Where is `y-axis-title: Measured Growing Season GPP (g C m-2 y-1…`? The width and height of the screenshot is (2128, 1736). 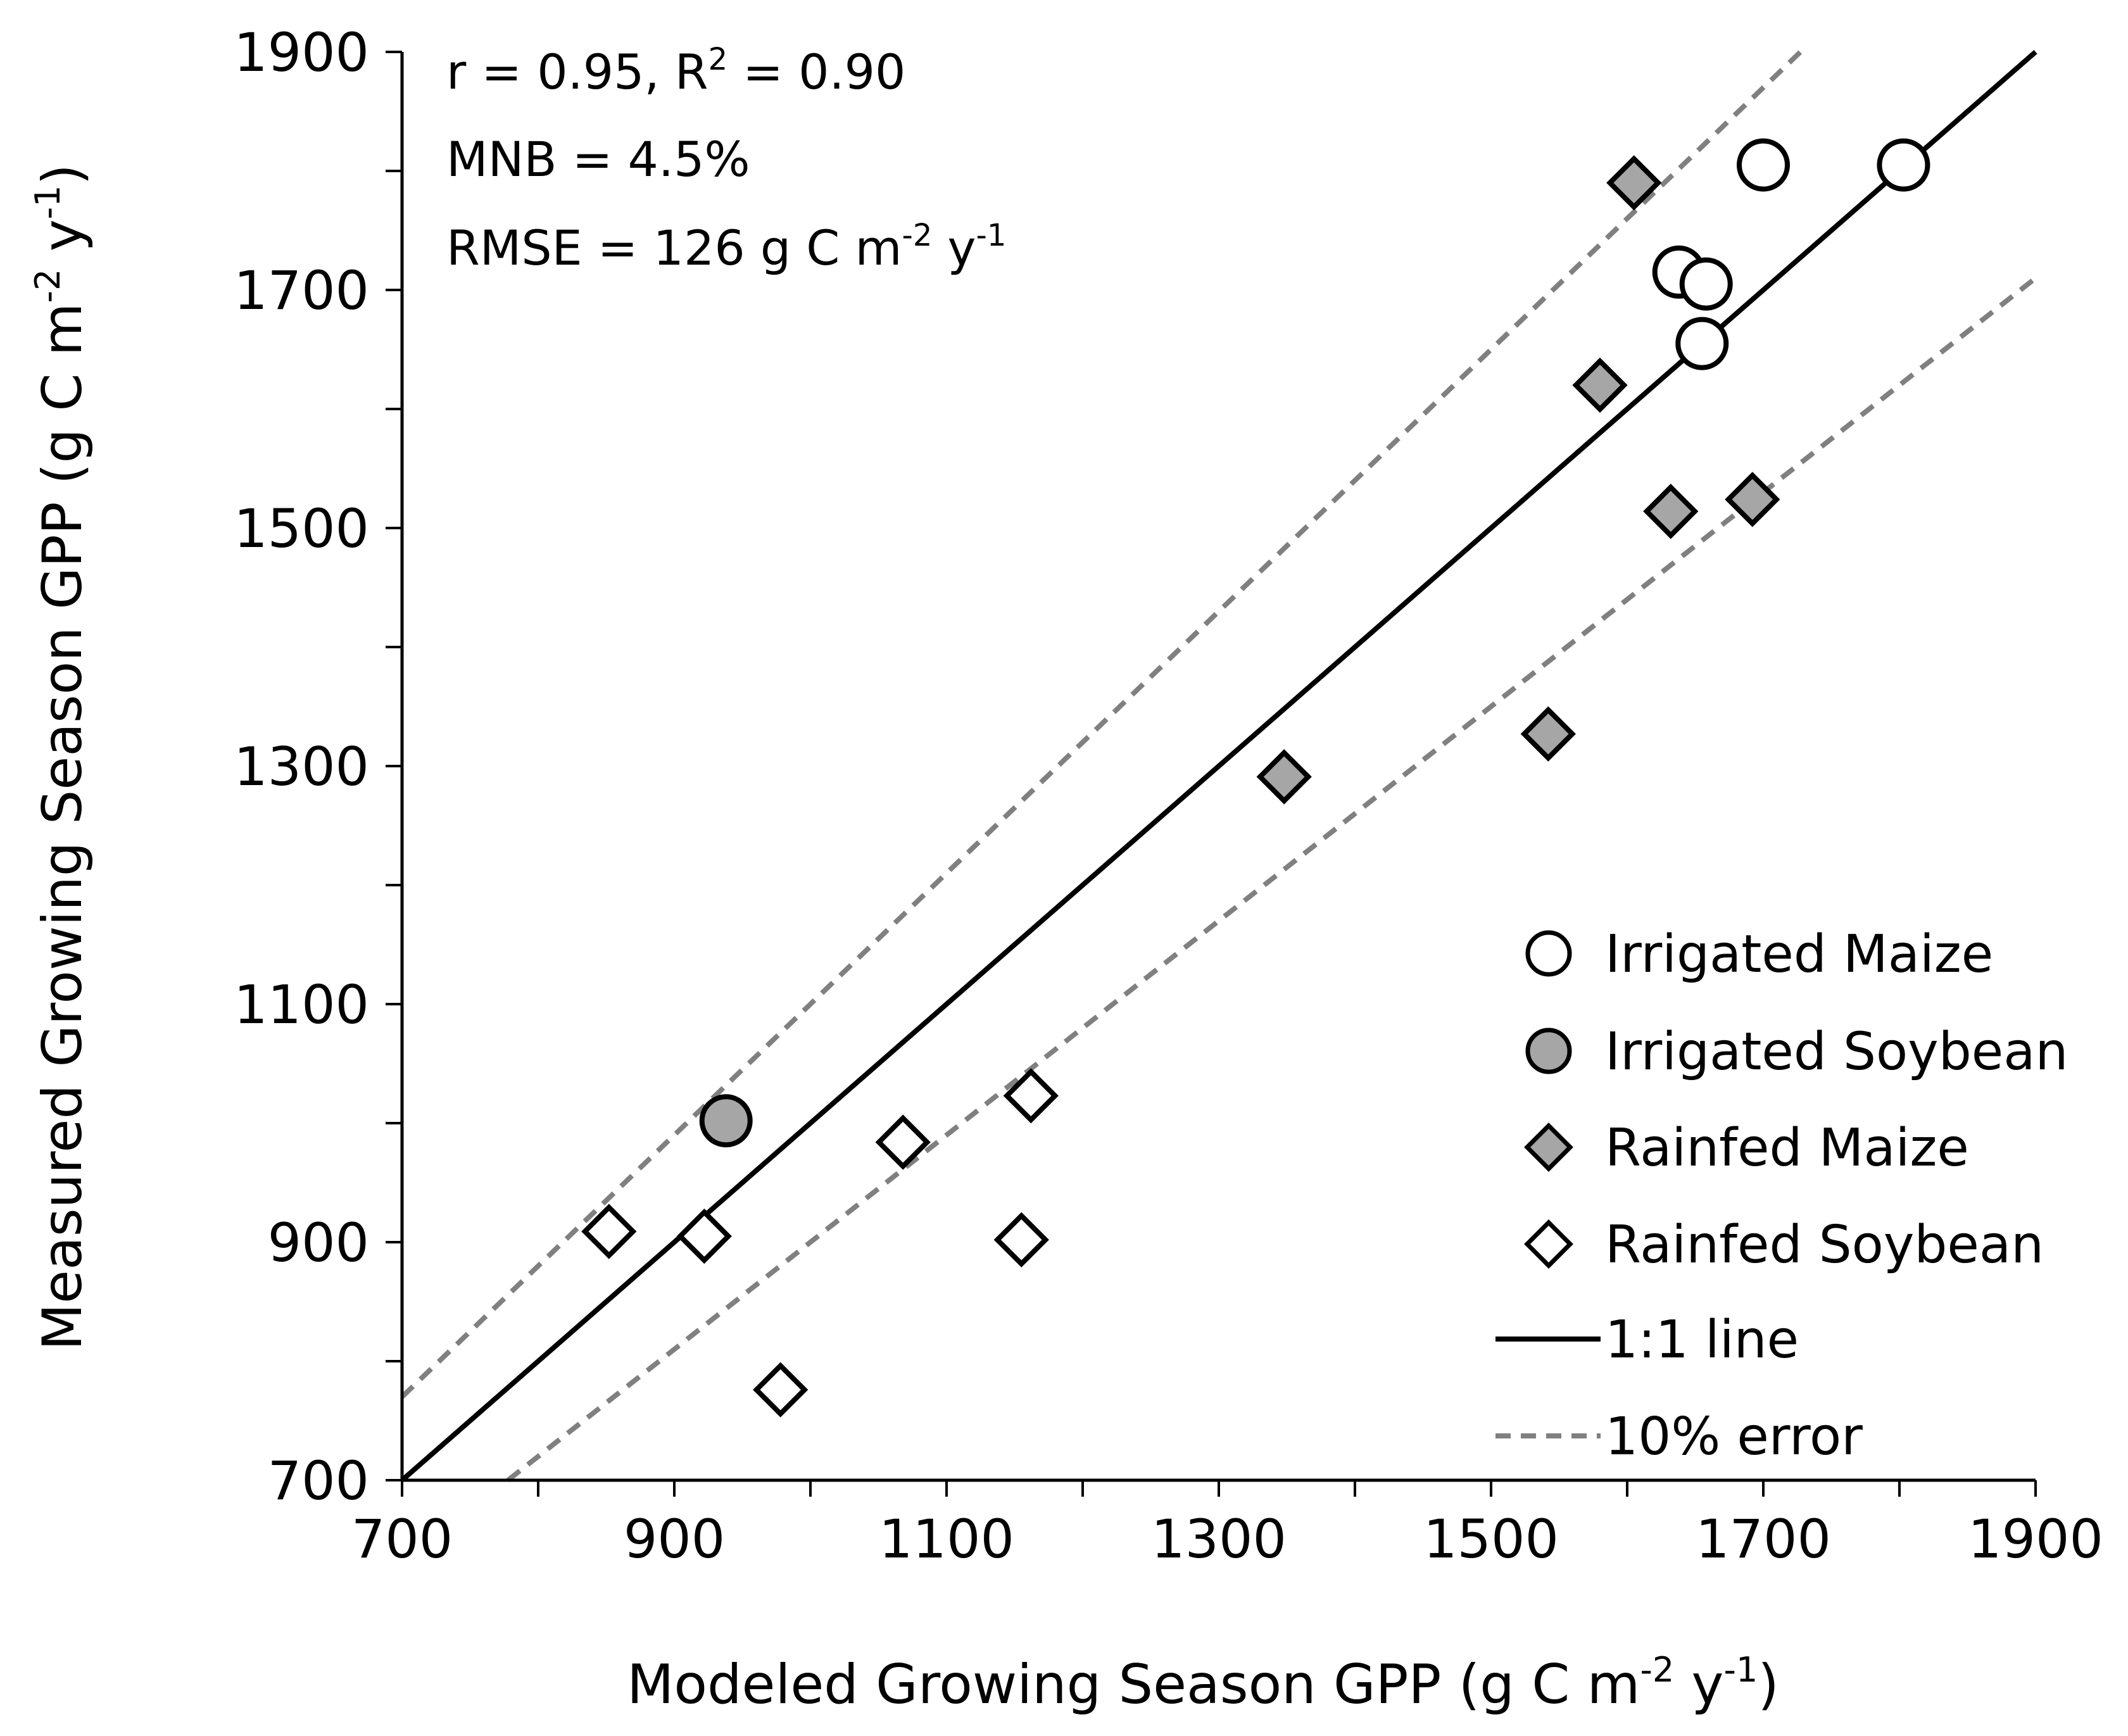
y-axis-title: Measured Growing Season GPP (g C m-2 y-1… is located at coordinates (61, 757).